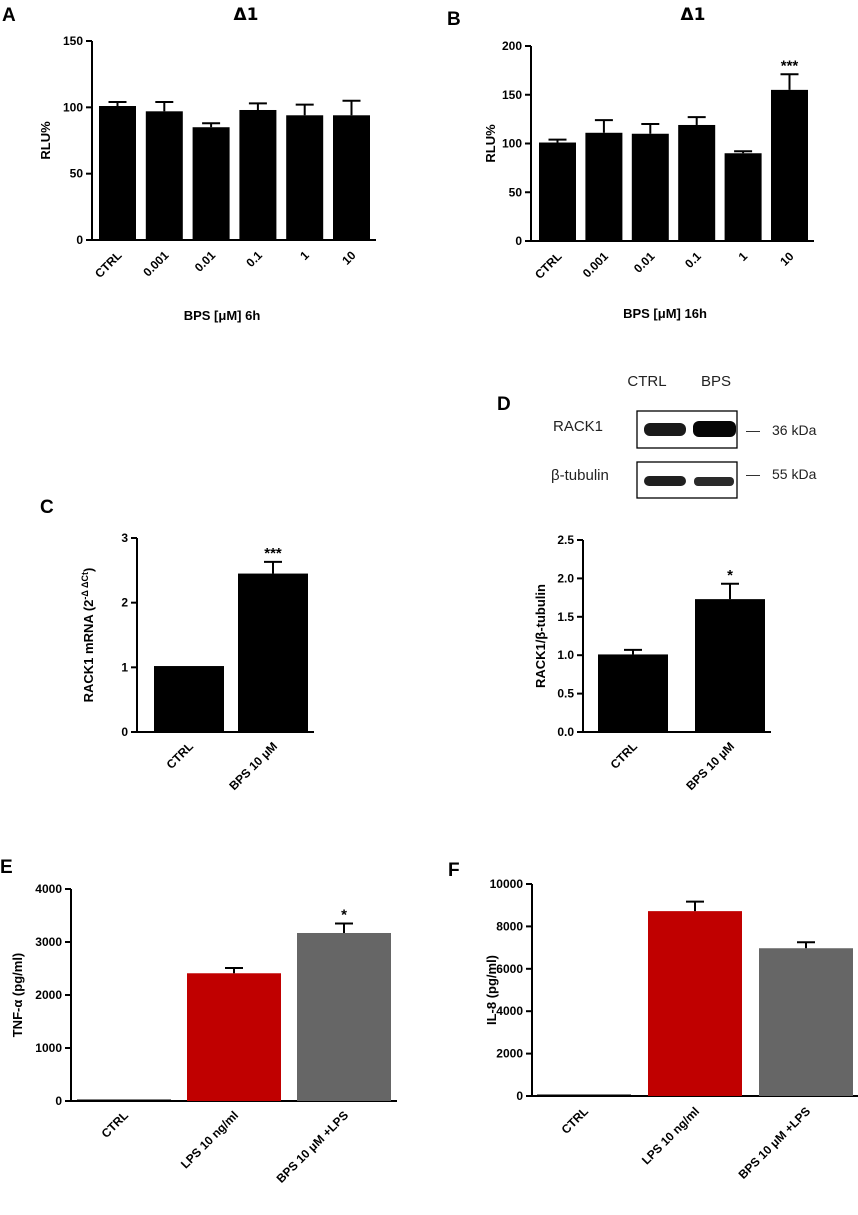 This screenshot has height=1215, width=858. Describe the element at coordinates (665, 313) in the screenshot. I see `x-axis-label: BPS [μM] 16h` at that location.